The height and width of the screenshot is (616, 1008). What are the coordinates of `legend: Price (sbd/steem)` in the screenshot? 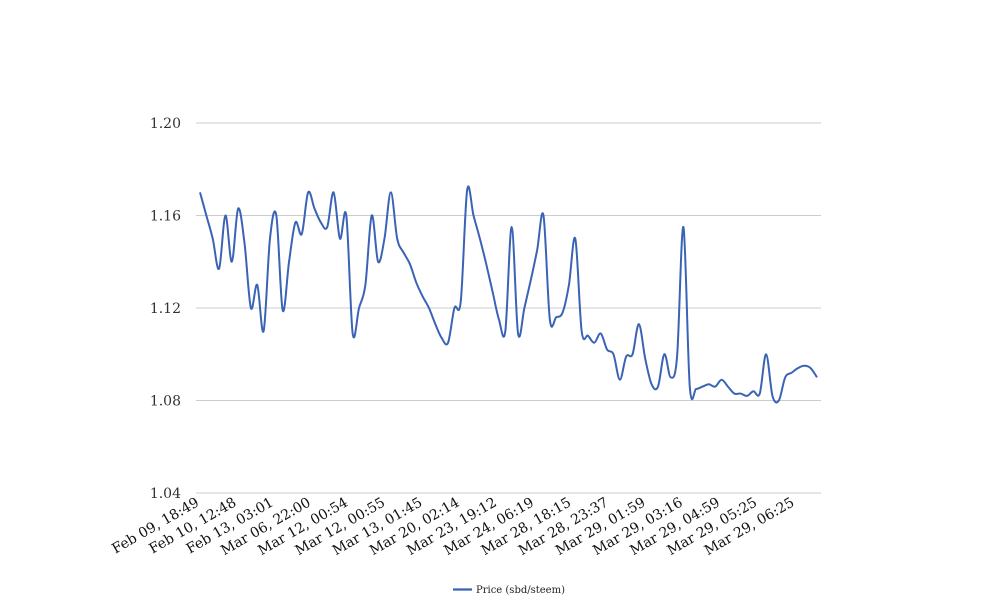 It's located at (509, 590).